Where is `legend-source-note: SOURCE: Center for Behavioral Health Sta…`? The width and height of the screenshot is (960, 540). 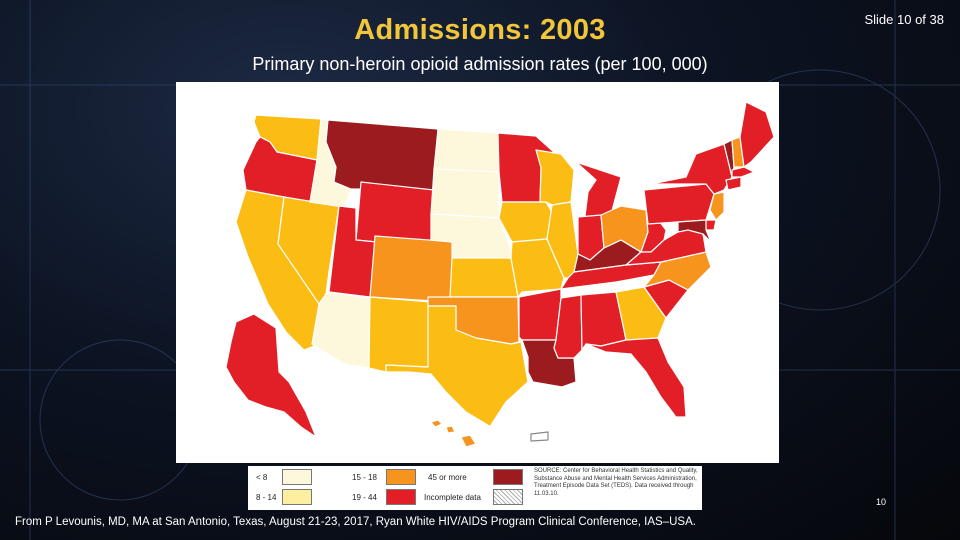
legend-source-note: SOURCE: Center for Behavioral Health Sta… is located at coordinates (616, 482).